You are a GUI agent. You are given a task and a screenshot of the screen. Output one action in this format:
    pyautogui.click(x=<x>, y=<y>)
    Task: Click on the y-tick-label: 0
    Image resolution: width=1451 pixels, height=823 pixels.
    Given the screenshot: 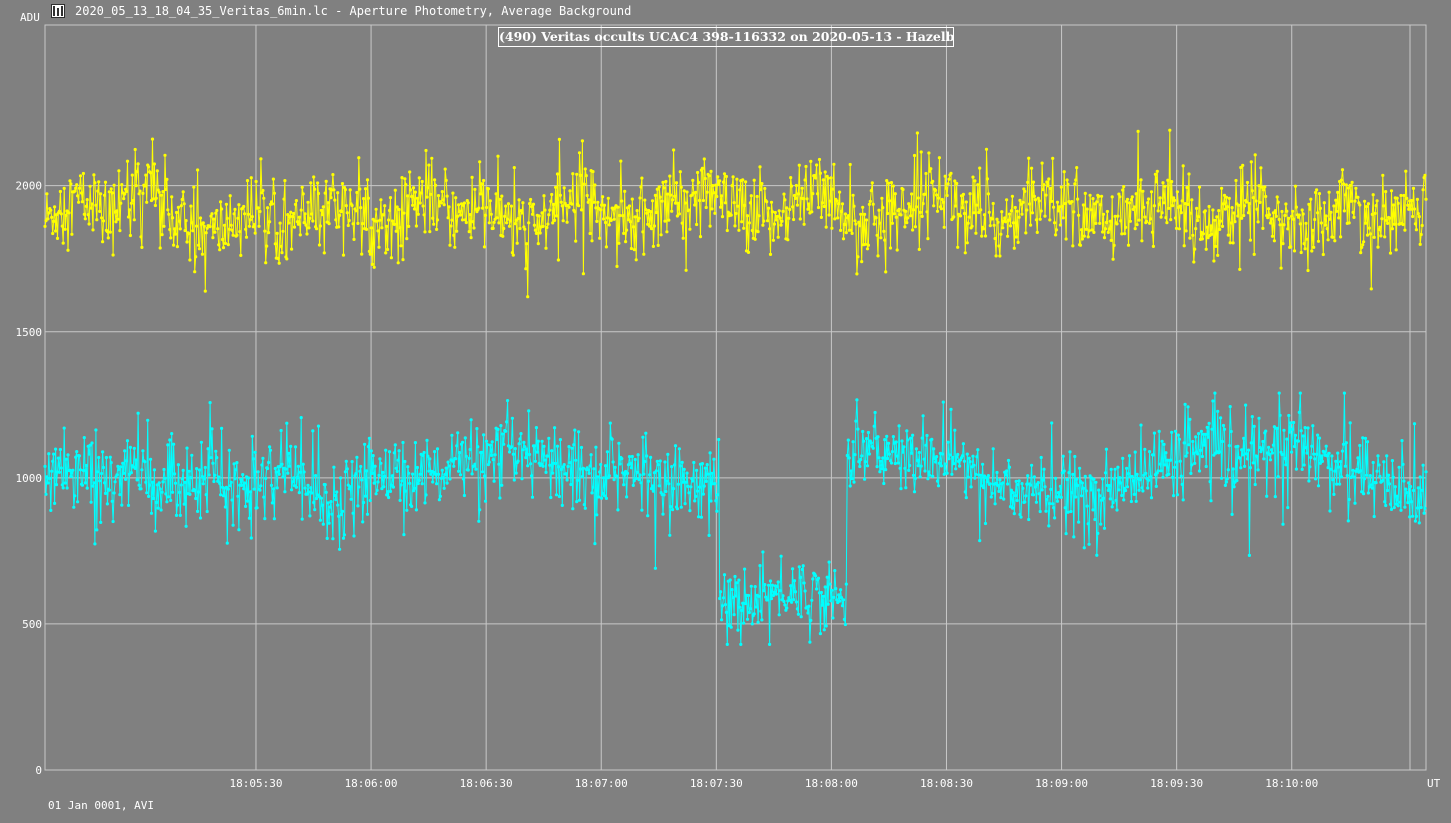 What is the action you would take?
    pyautogui.click(x=38, y=770)
    